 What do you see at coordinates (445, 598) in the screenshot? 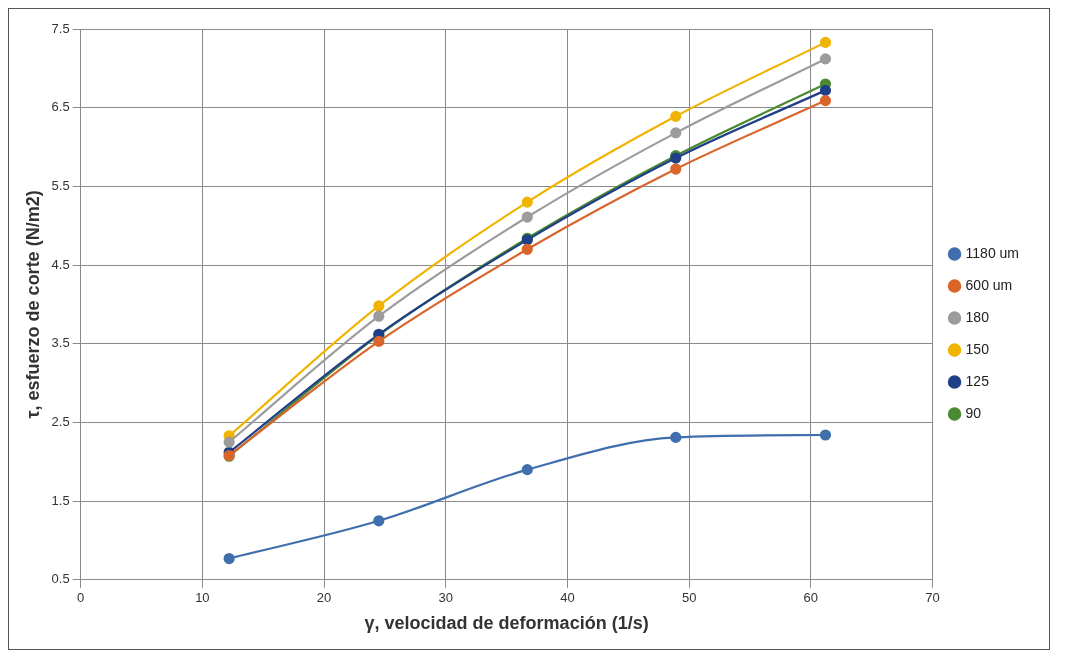
I see `x-tick-label: 30` at bounding box center [445, 598].